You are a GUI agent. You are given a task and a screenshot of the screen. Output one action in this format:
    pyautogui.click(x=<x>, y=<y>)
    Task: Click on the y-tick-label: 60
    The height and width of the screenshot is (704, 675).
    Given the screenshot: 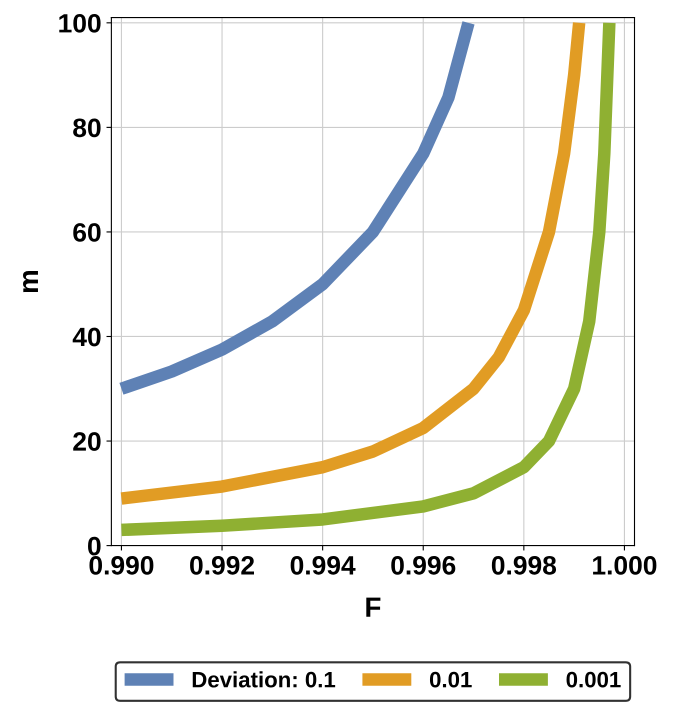 What is the action you would take?
    pyautogui.click(x=87, y=232)
    